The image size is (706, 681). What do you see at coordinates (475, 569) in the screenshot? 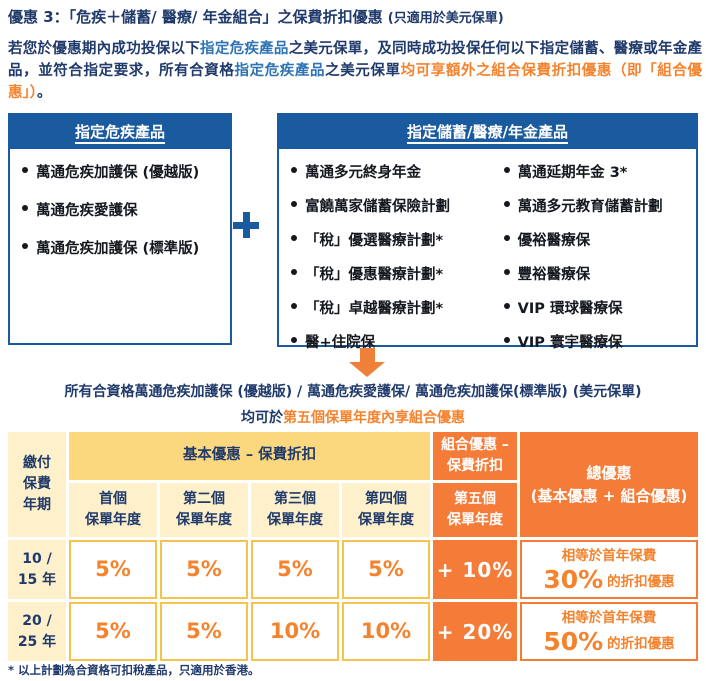
I see `cell-combo-discount: + 10%` at bounding box center [475, 569].